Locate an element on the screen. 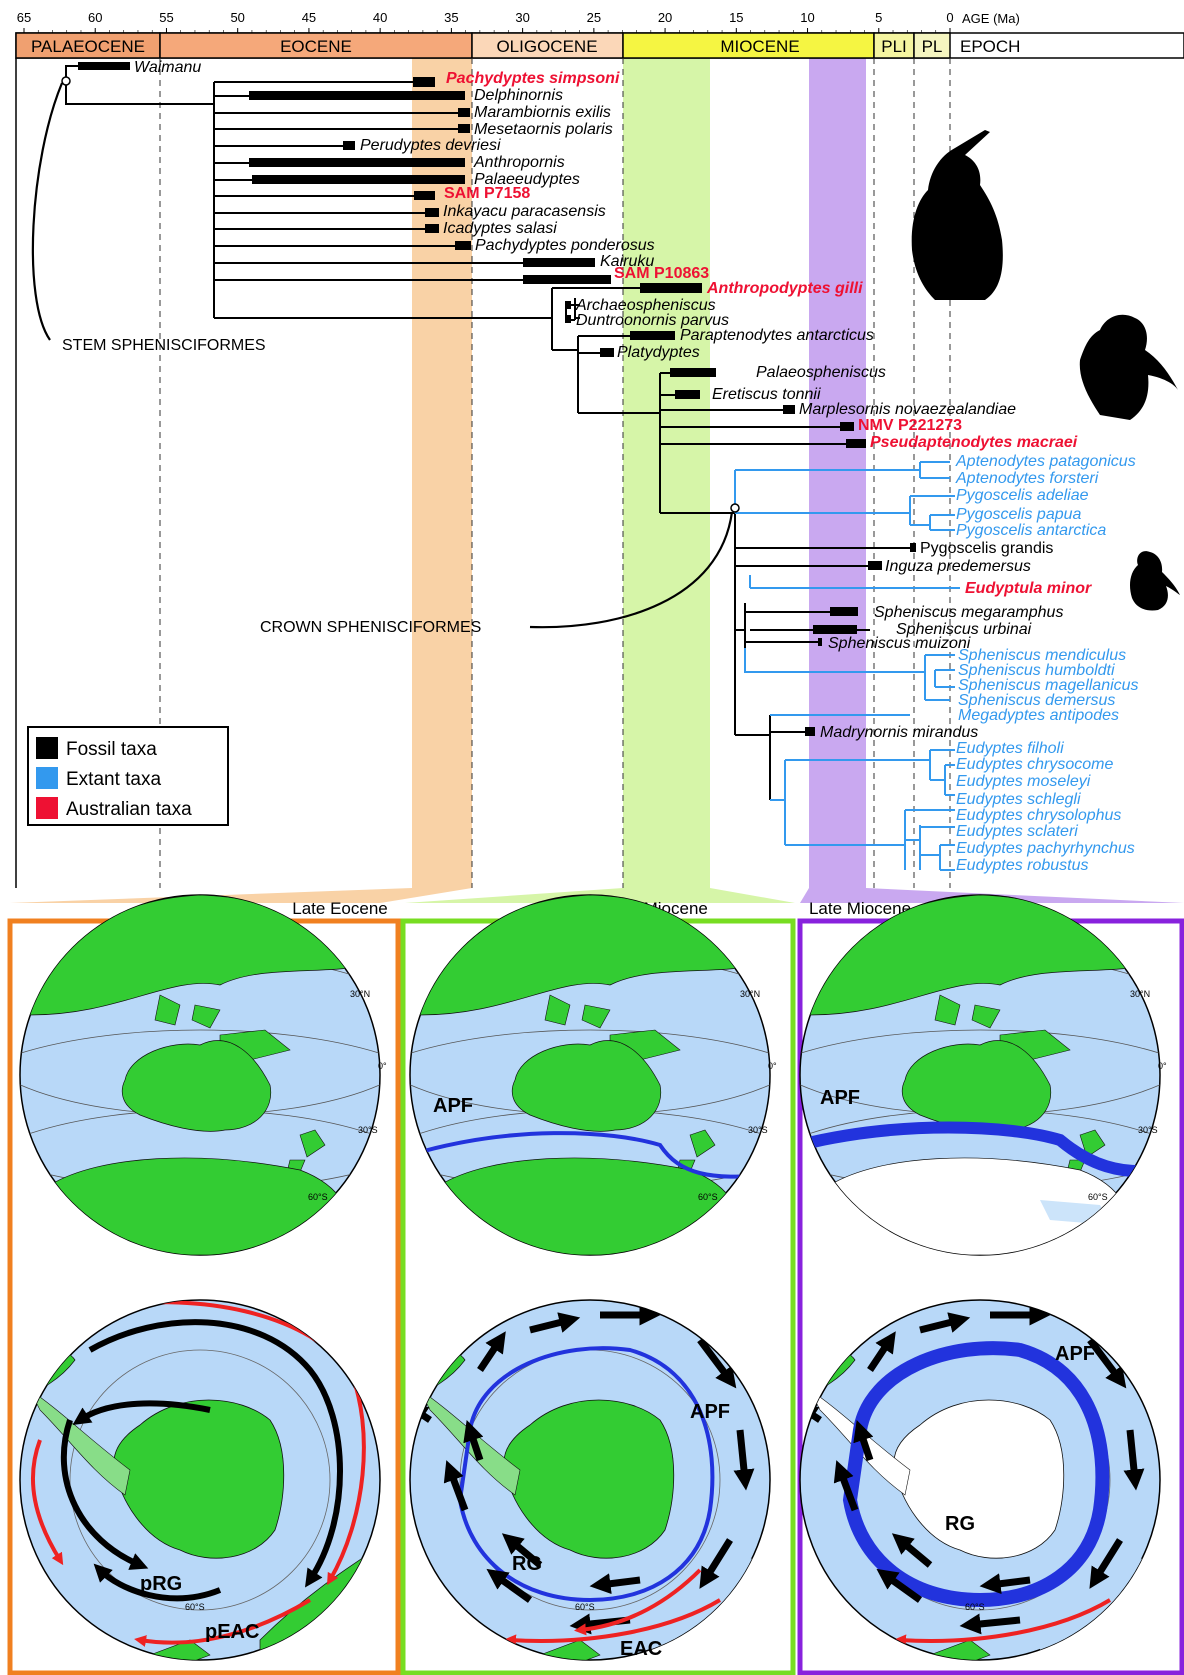 Image resolution: width=1184 pixels, height=1675 pixels. taxon-paraptenodytes: Paraptenodytes antarcticus is located at coordinates (777, 335).